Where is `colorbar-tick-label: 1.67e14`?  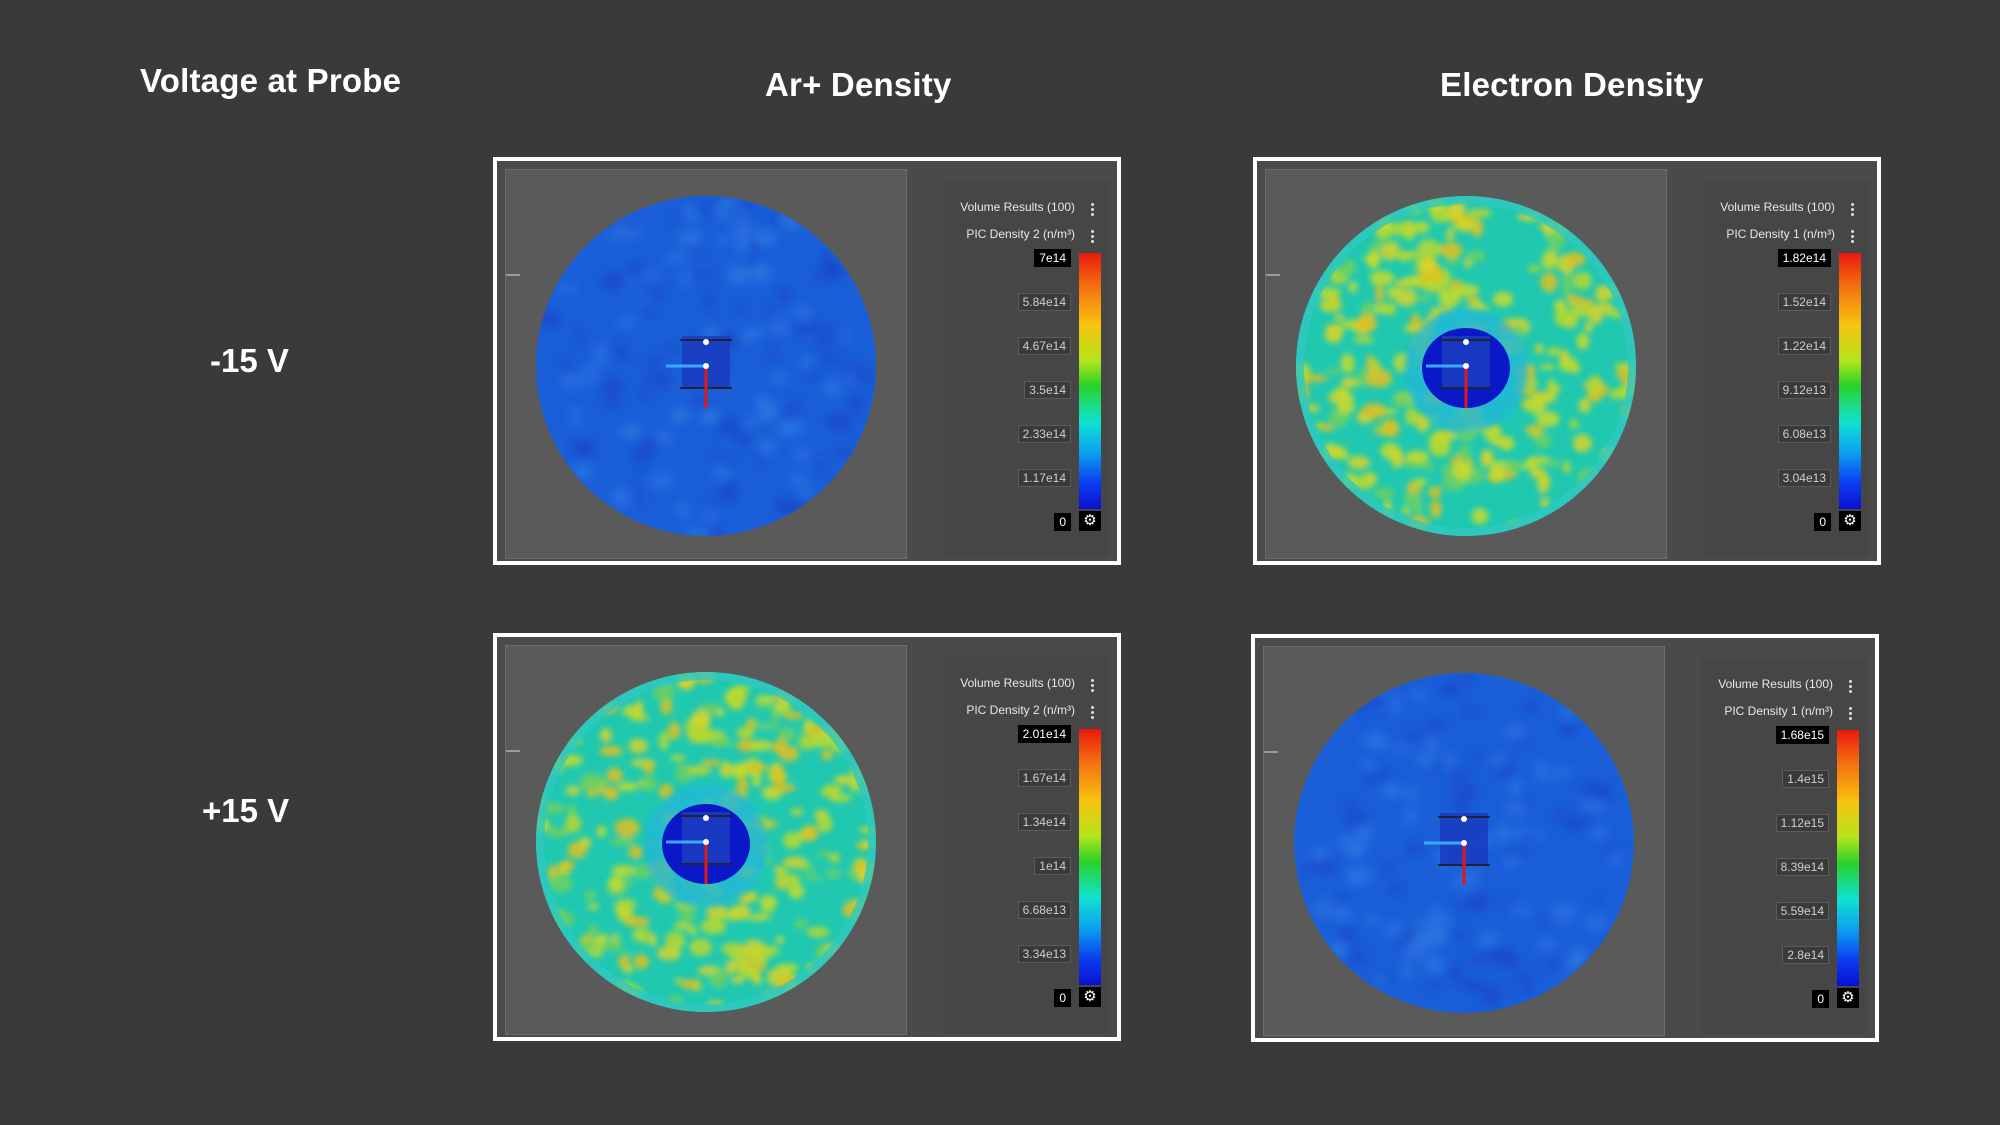 colorbar-tick-label: 1.67e14 is located at coordinates (1044, 778).